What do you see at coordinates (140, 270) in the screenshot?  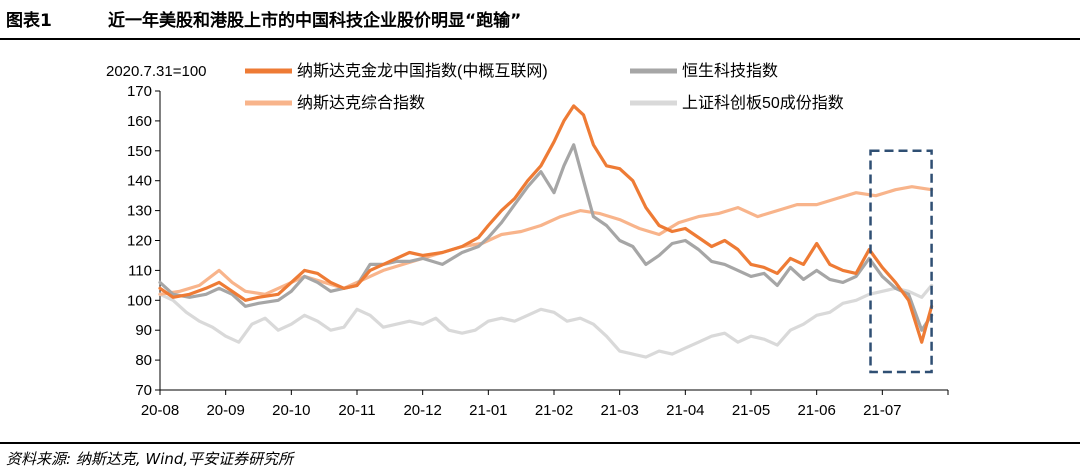 I see `y-tick-label: 110` at bounding box center [140, 270].